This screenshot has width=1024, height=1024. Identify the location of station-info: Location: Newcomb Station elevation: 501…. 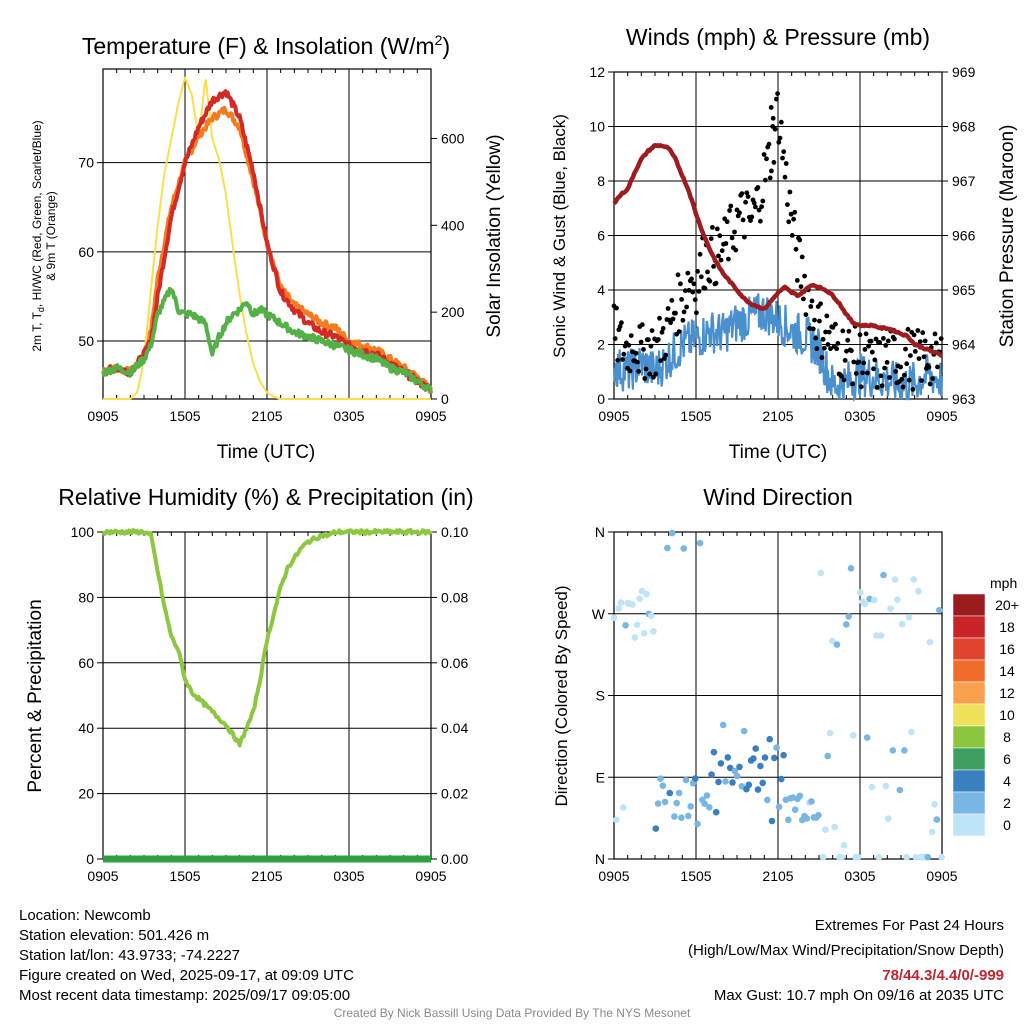
(186, 956).